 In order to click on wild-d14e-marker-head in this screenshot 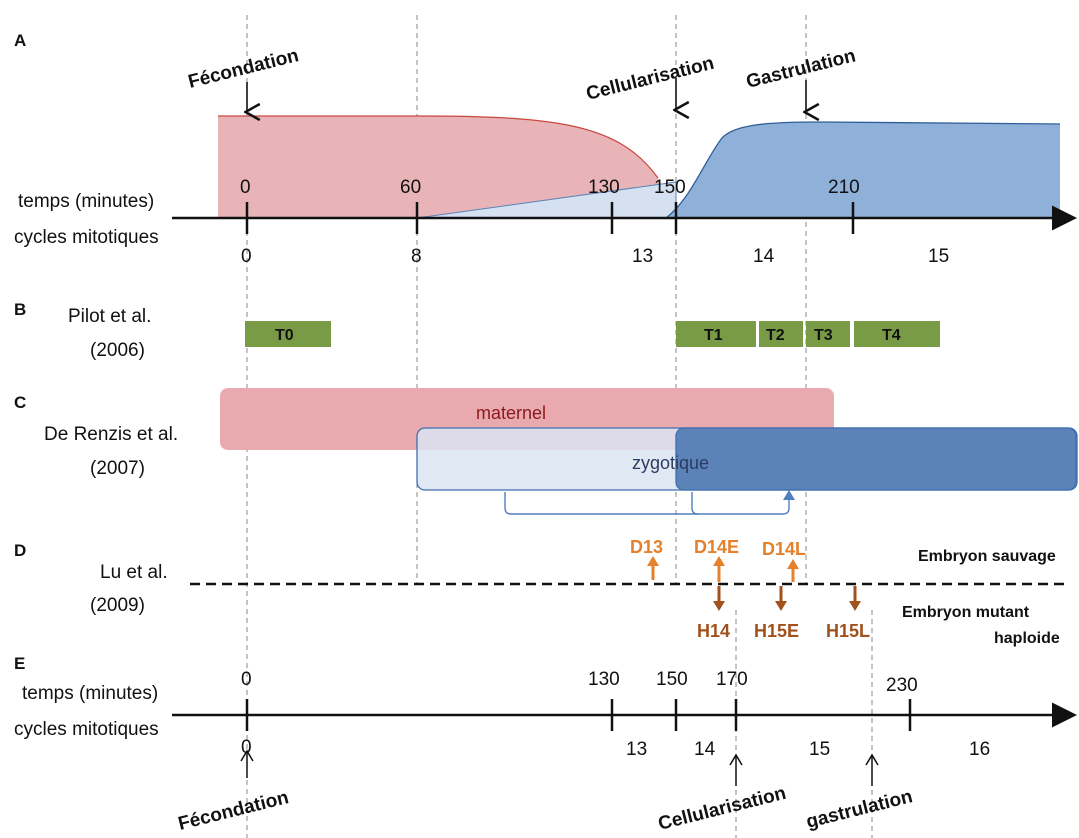, I will do `click(719, 561)`.